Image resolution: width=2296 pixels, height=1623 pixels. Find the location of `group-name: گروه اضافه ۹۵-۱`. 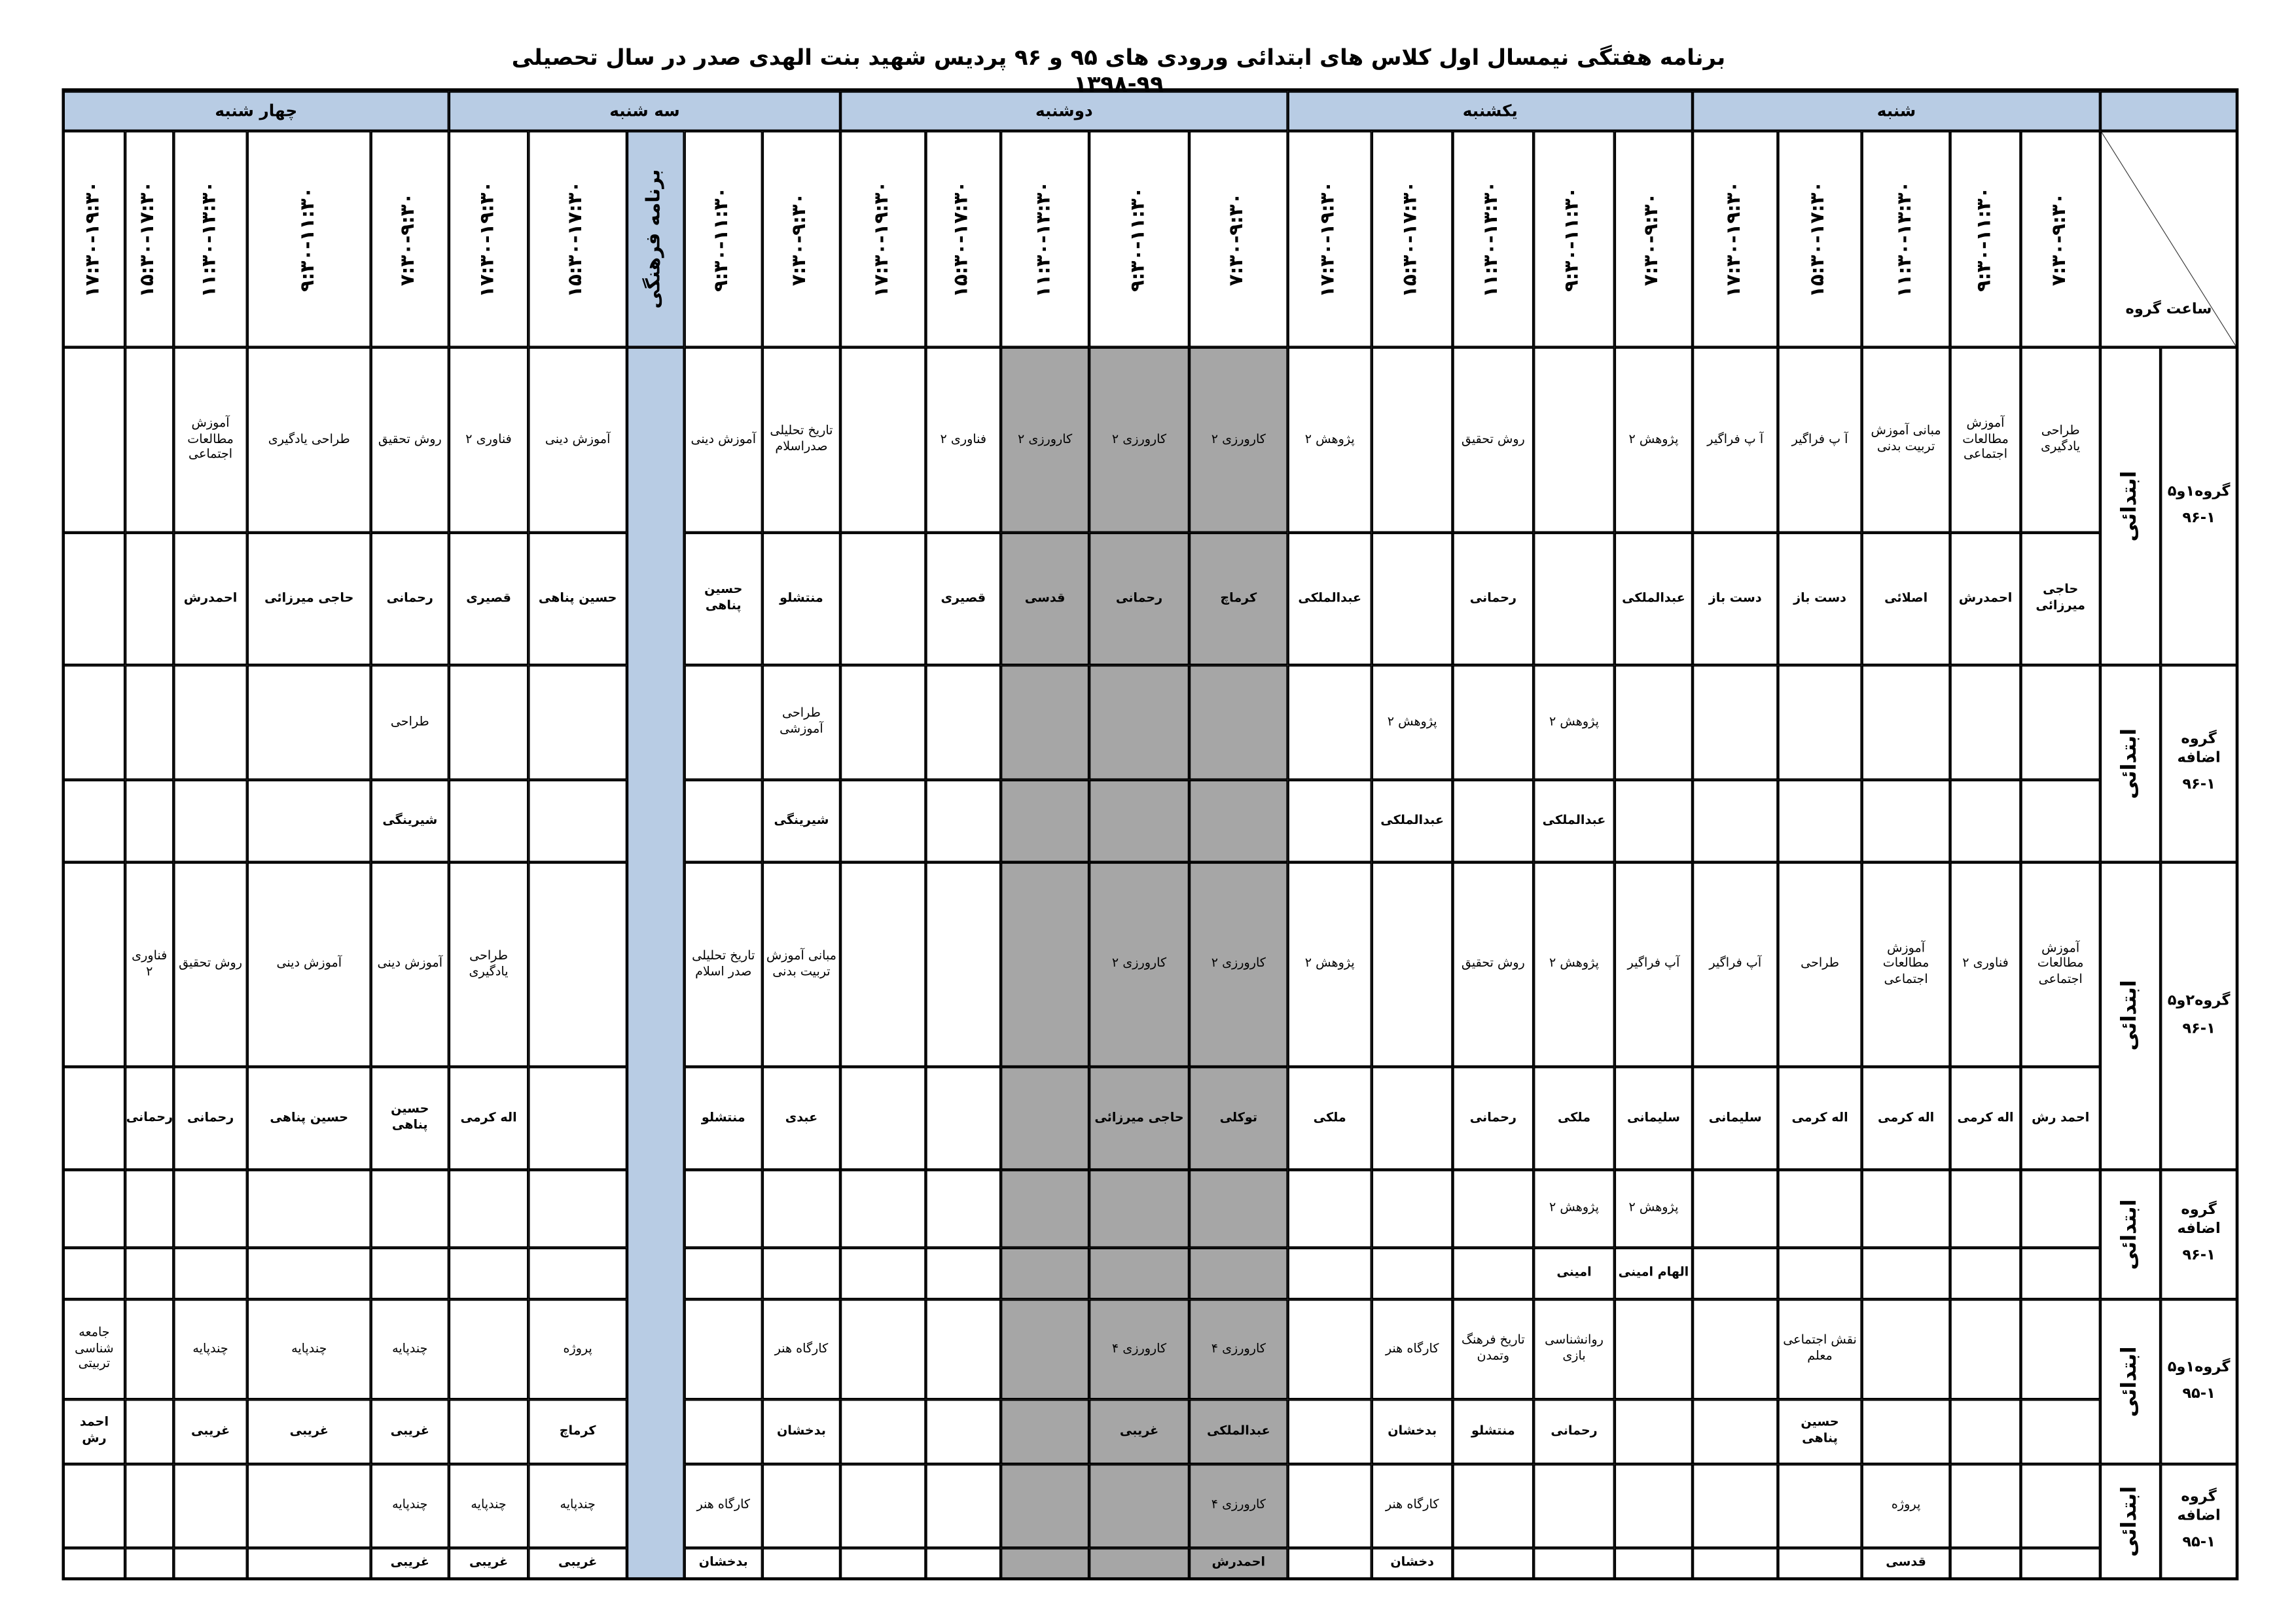

group-name: گروه اضافه ۹۵-۱ is located at coordinates (2199, 1522).